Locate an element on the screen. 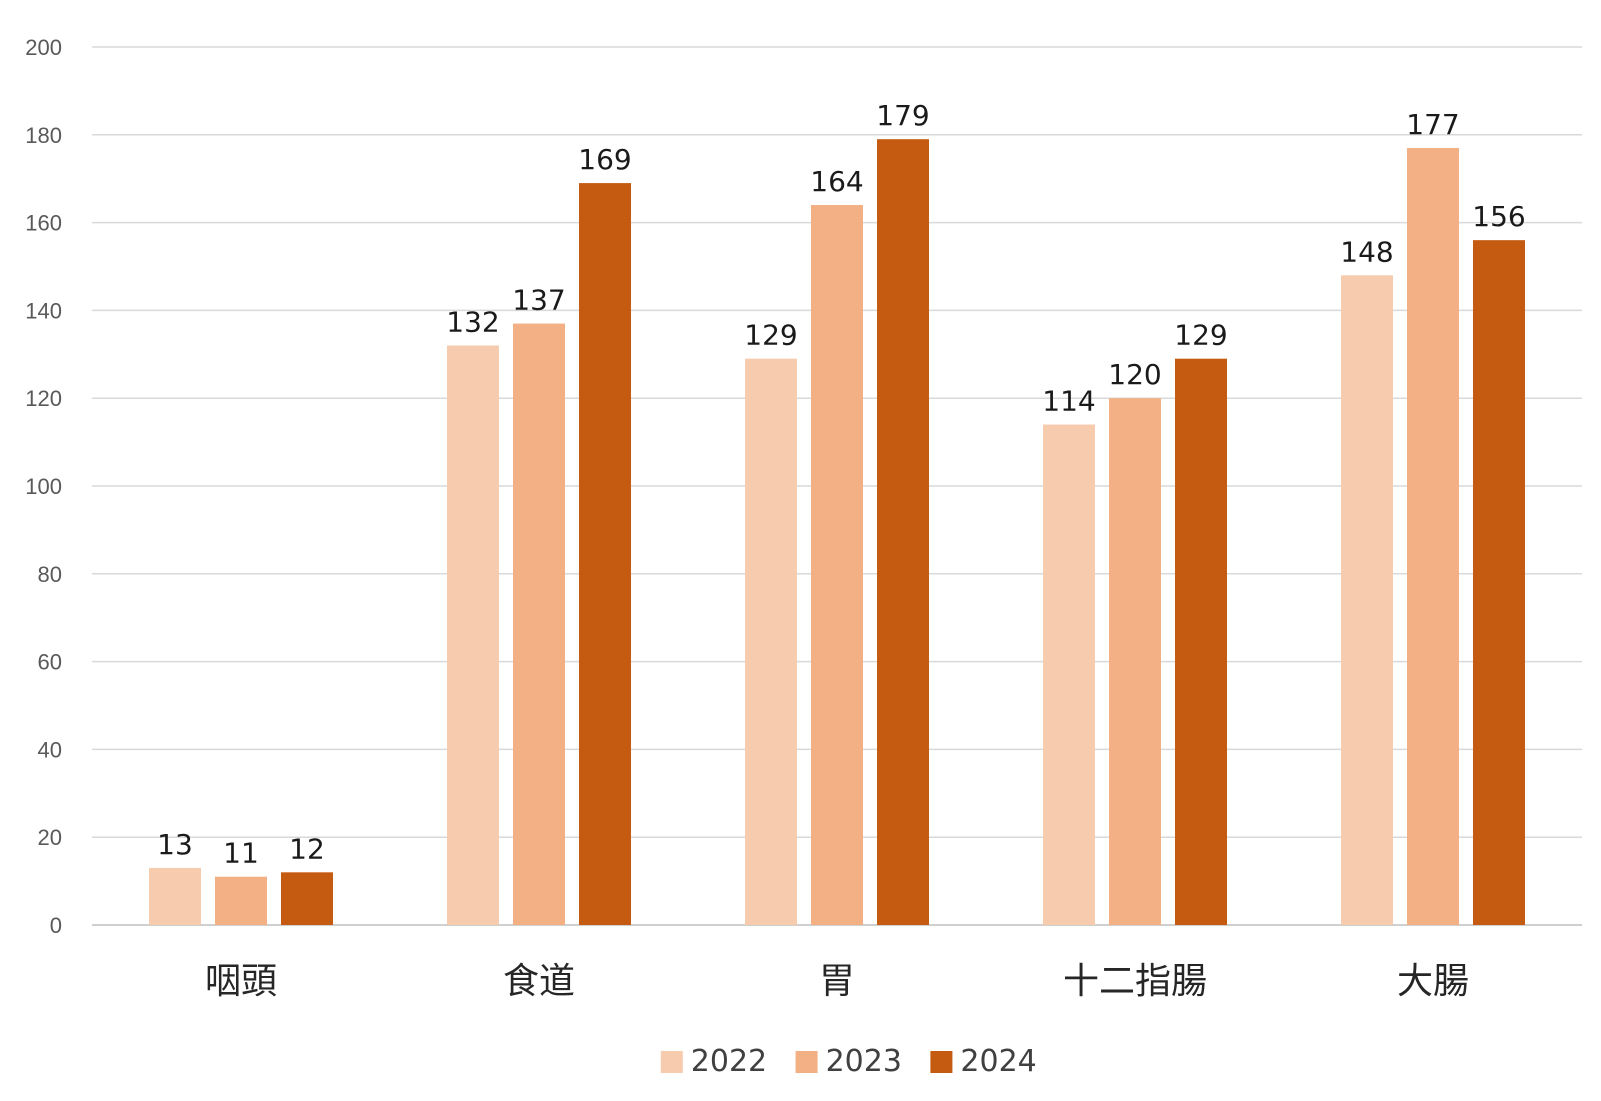  y-axis: 0 20 40 60 80 100 120 140 160 180 200 is located at coordinates (43, 486).